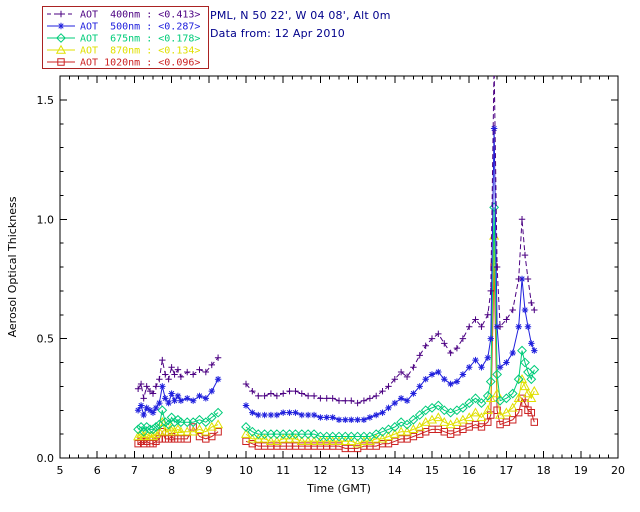  What do you see at coordinates (140, 39) in the screenshot?
I see `legend-label: AOT 675nm : <0.178>` at bounding box center [140, 39].